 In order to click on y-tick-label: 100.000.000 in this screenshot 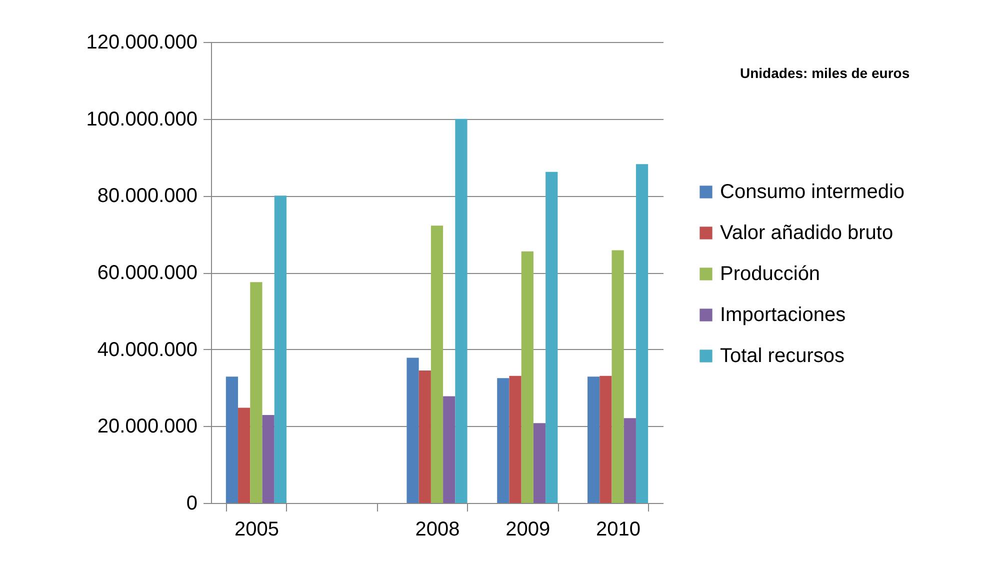, I will do `click(142, 119)`.